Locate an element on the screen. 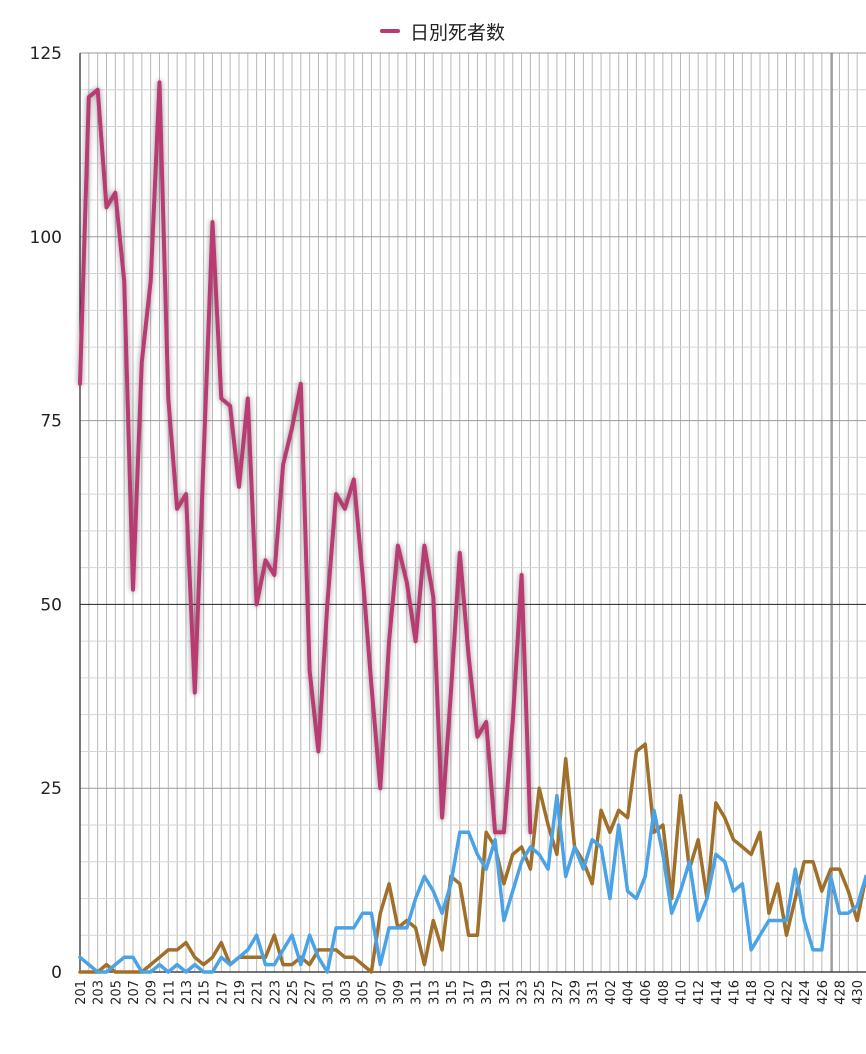 The image size is (866, 1054). x-tick-label: 402 is located at coordinates (611, 992).